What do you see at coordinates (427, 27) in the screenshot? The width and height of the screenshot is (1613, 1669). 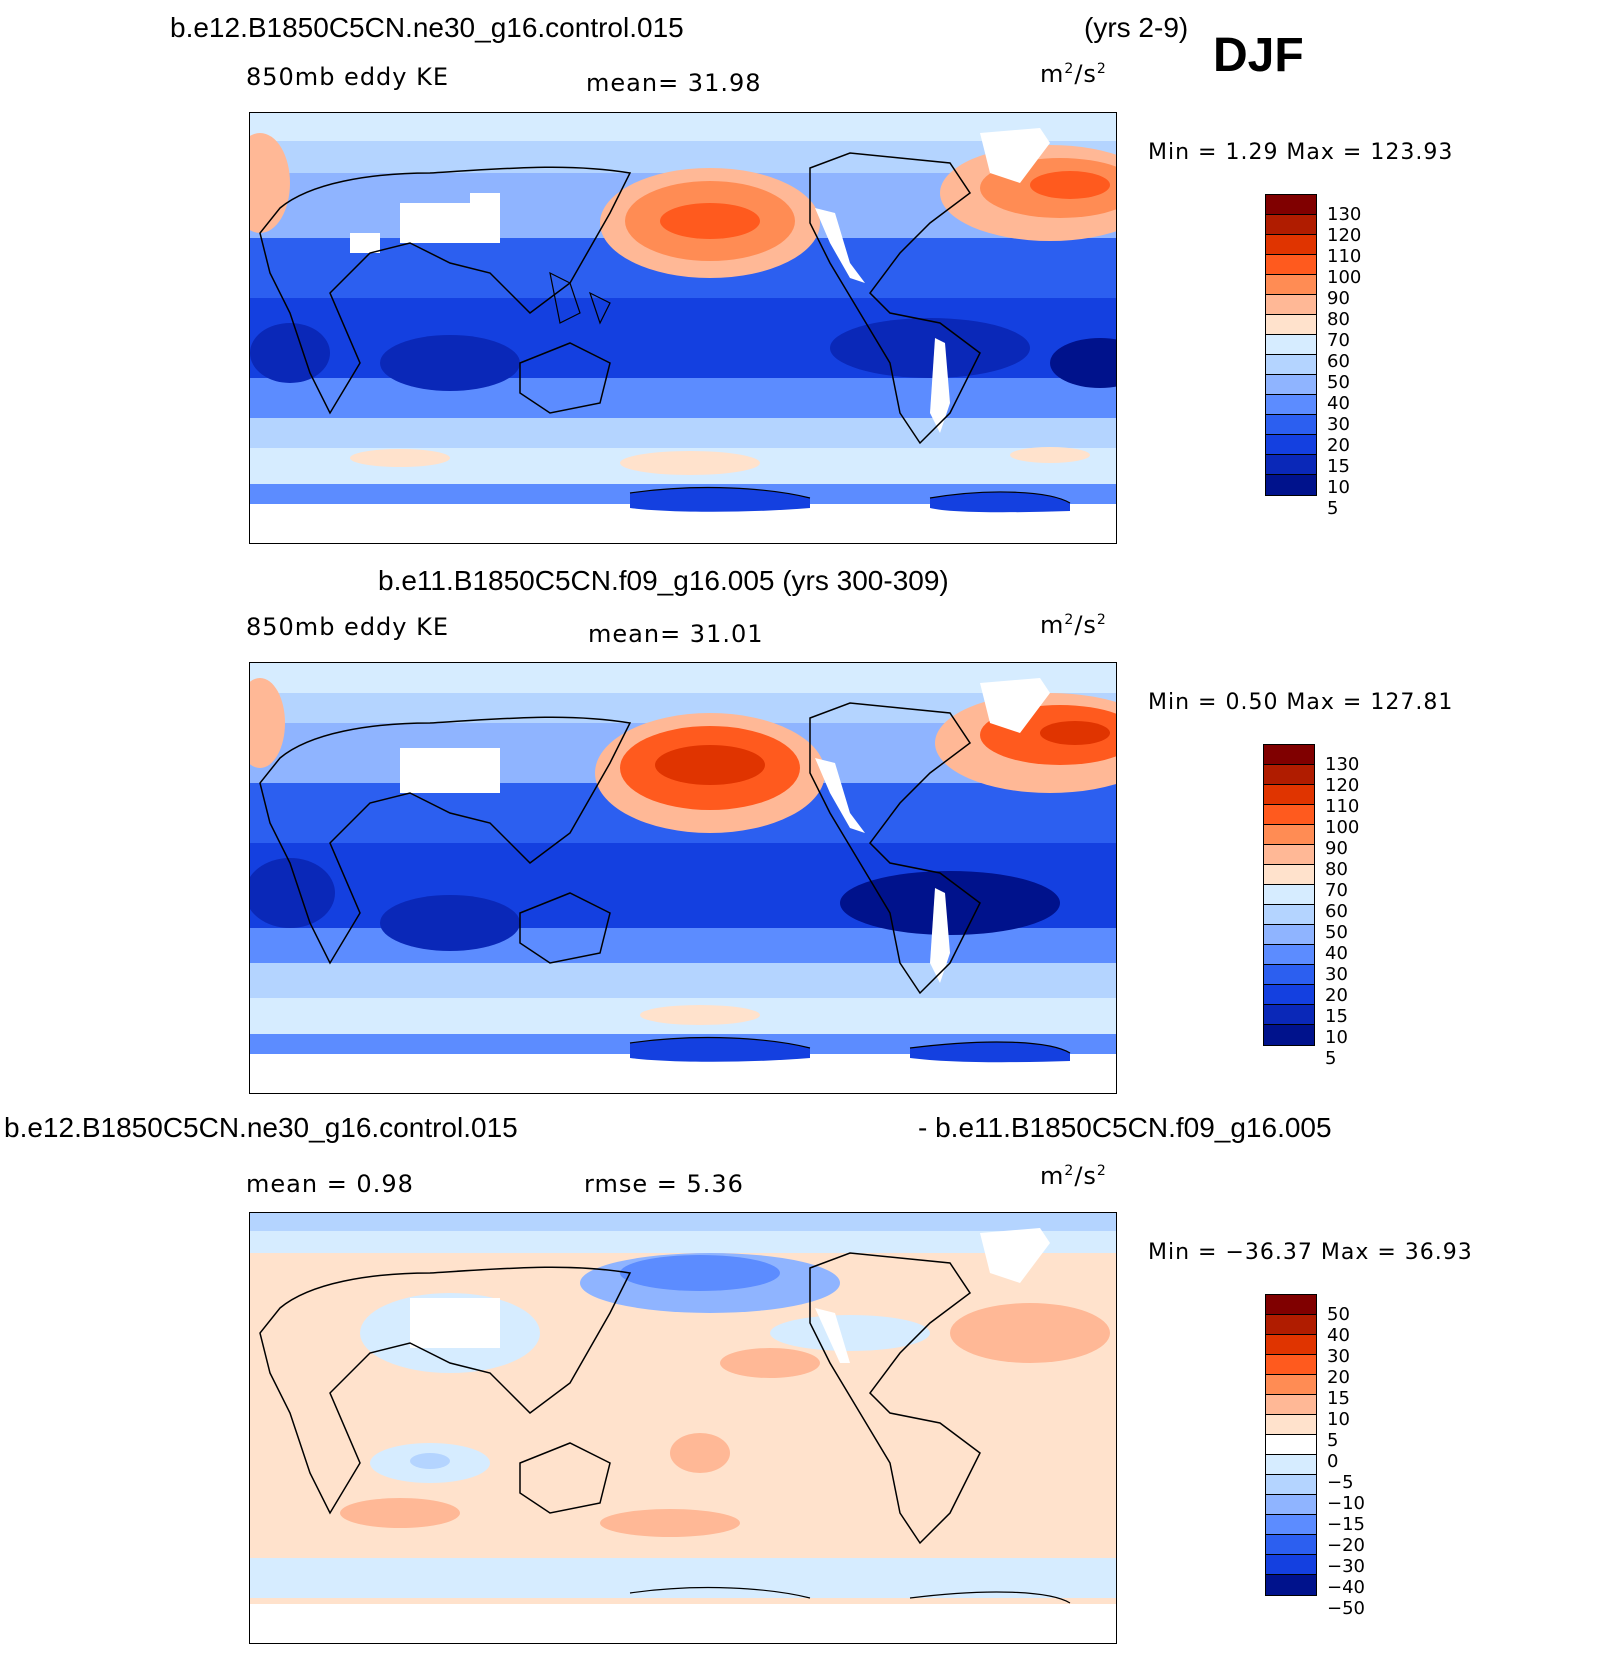 I see `panel1-title: b.e12.B1850C5CN.ne30_g16.control.015` at bounding box center [427, 27].